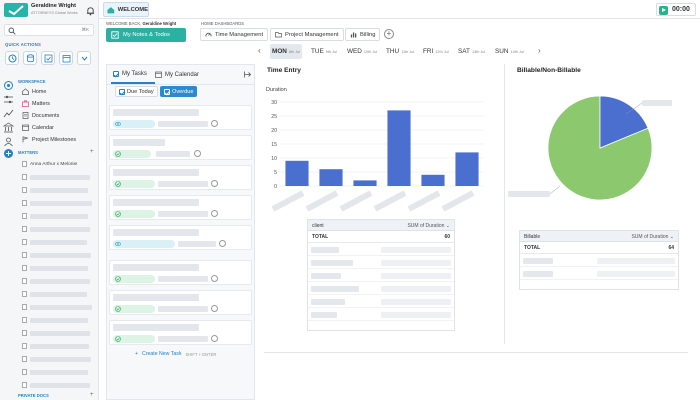 The width and height of the screenshot is (700, 400). Describe the element at coordinates (8, 141) in the screenshot. I see `team-icon` at that location.